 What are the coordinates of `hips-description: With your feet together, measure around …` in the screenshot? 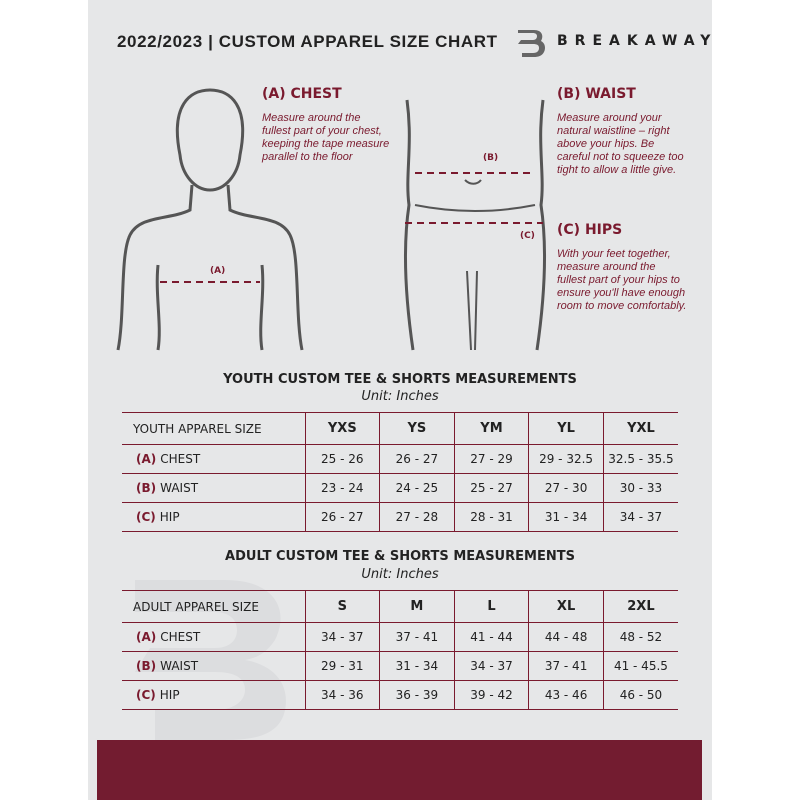 It's located at (622, 280).